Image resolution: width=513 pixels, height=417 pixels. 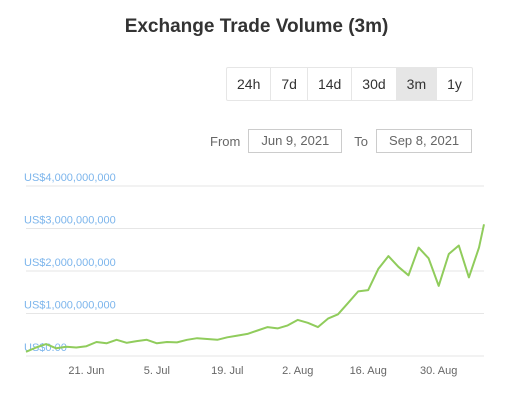 What do you see at coordinates (361, 141) in the screenshot?
I see `to-label: To` at bounding box center [361, 141].